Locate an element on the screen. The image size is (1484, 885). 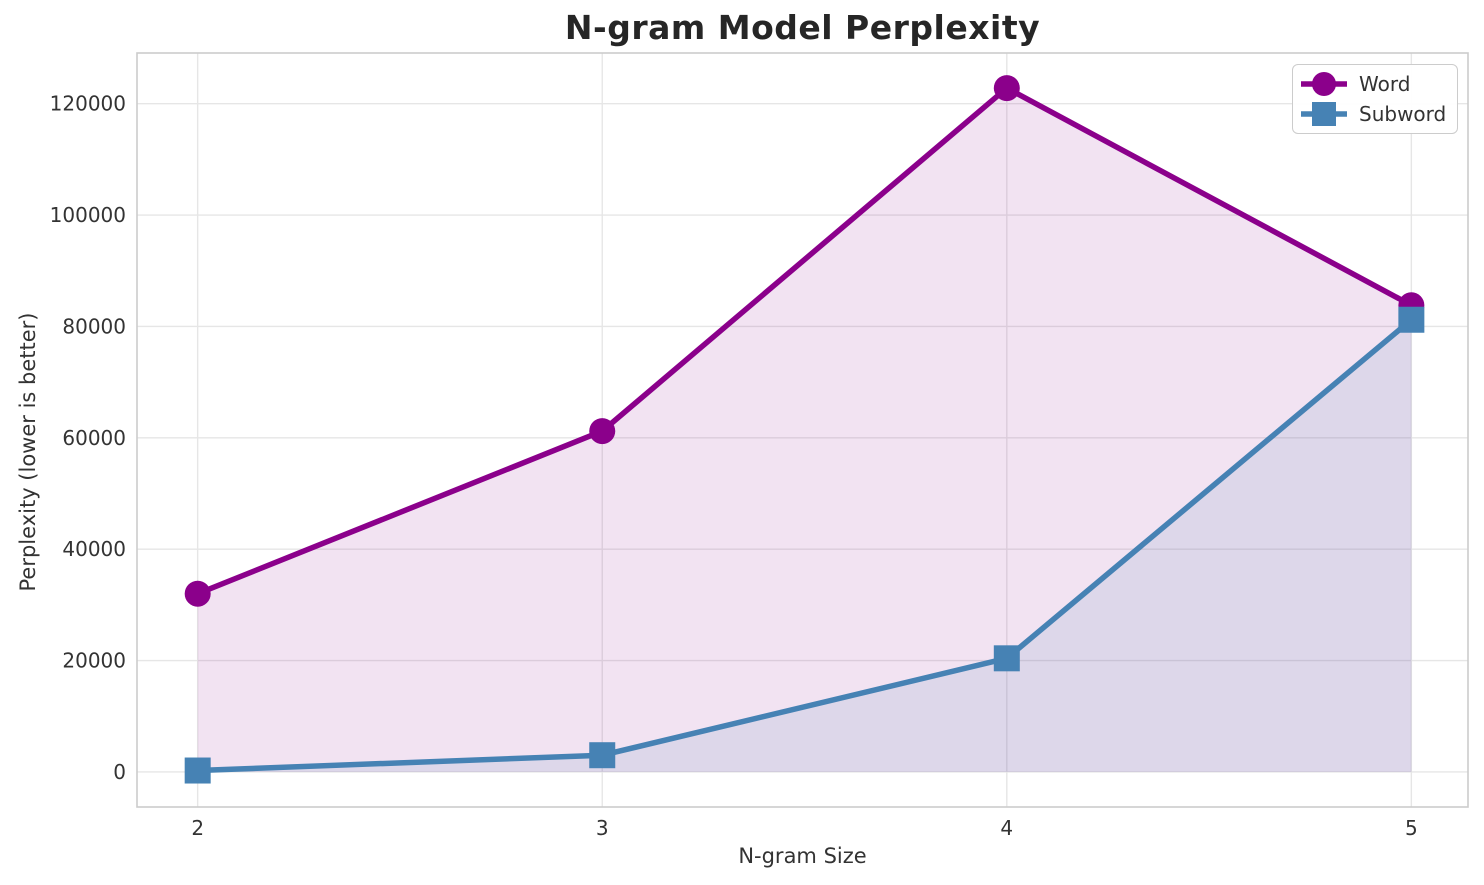
legend: Word Subword is located at coordinates (1375, 99).